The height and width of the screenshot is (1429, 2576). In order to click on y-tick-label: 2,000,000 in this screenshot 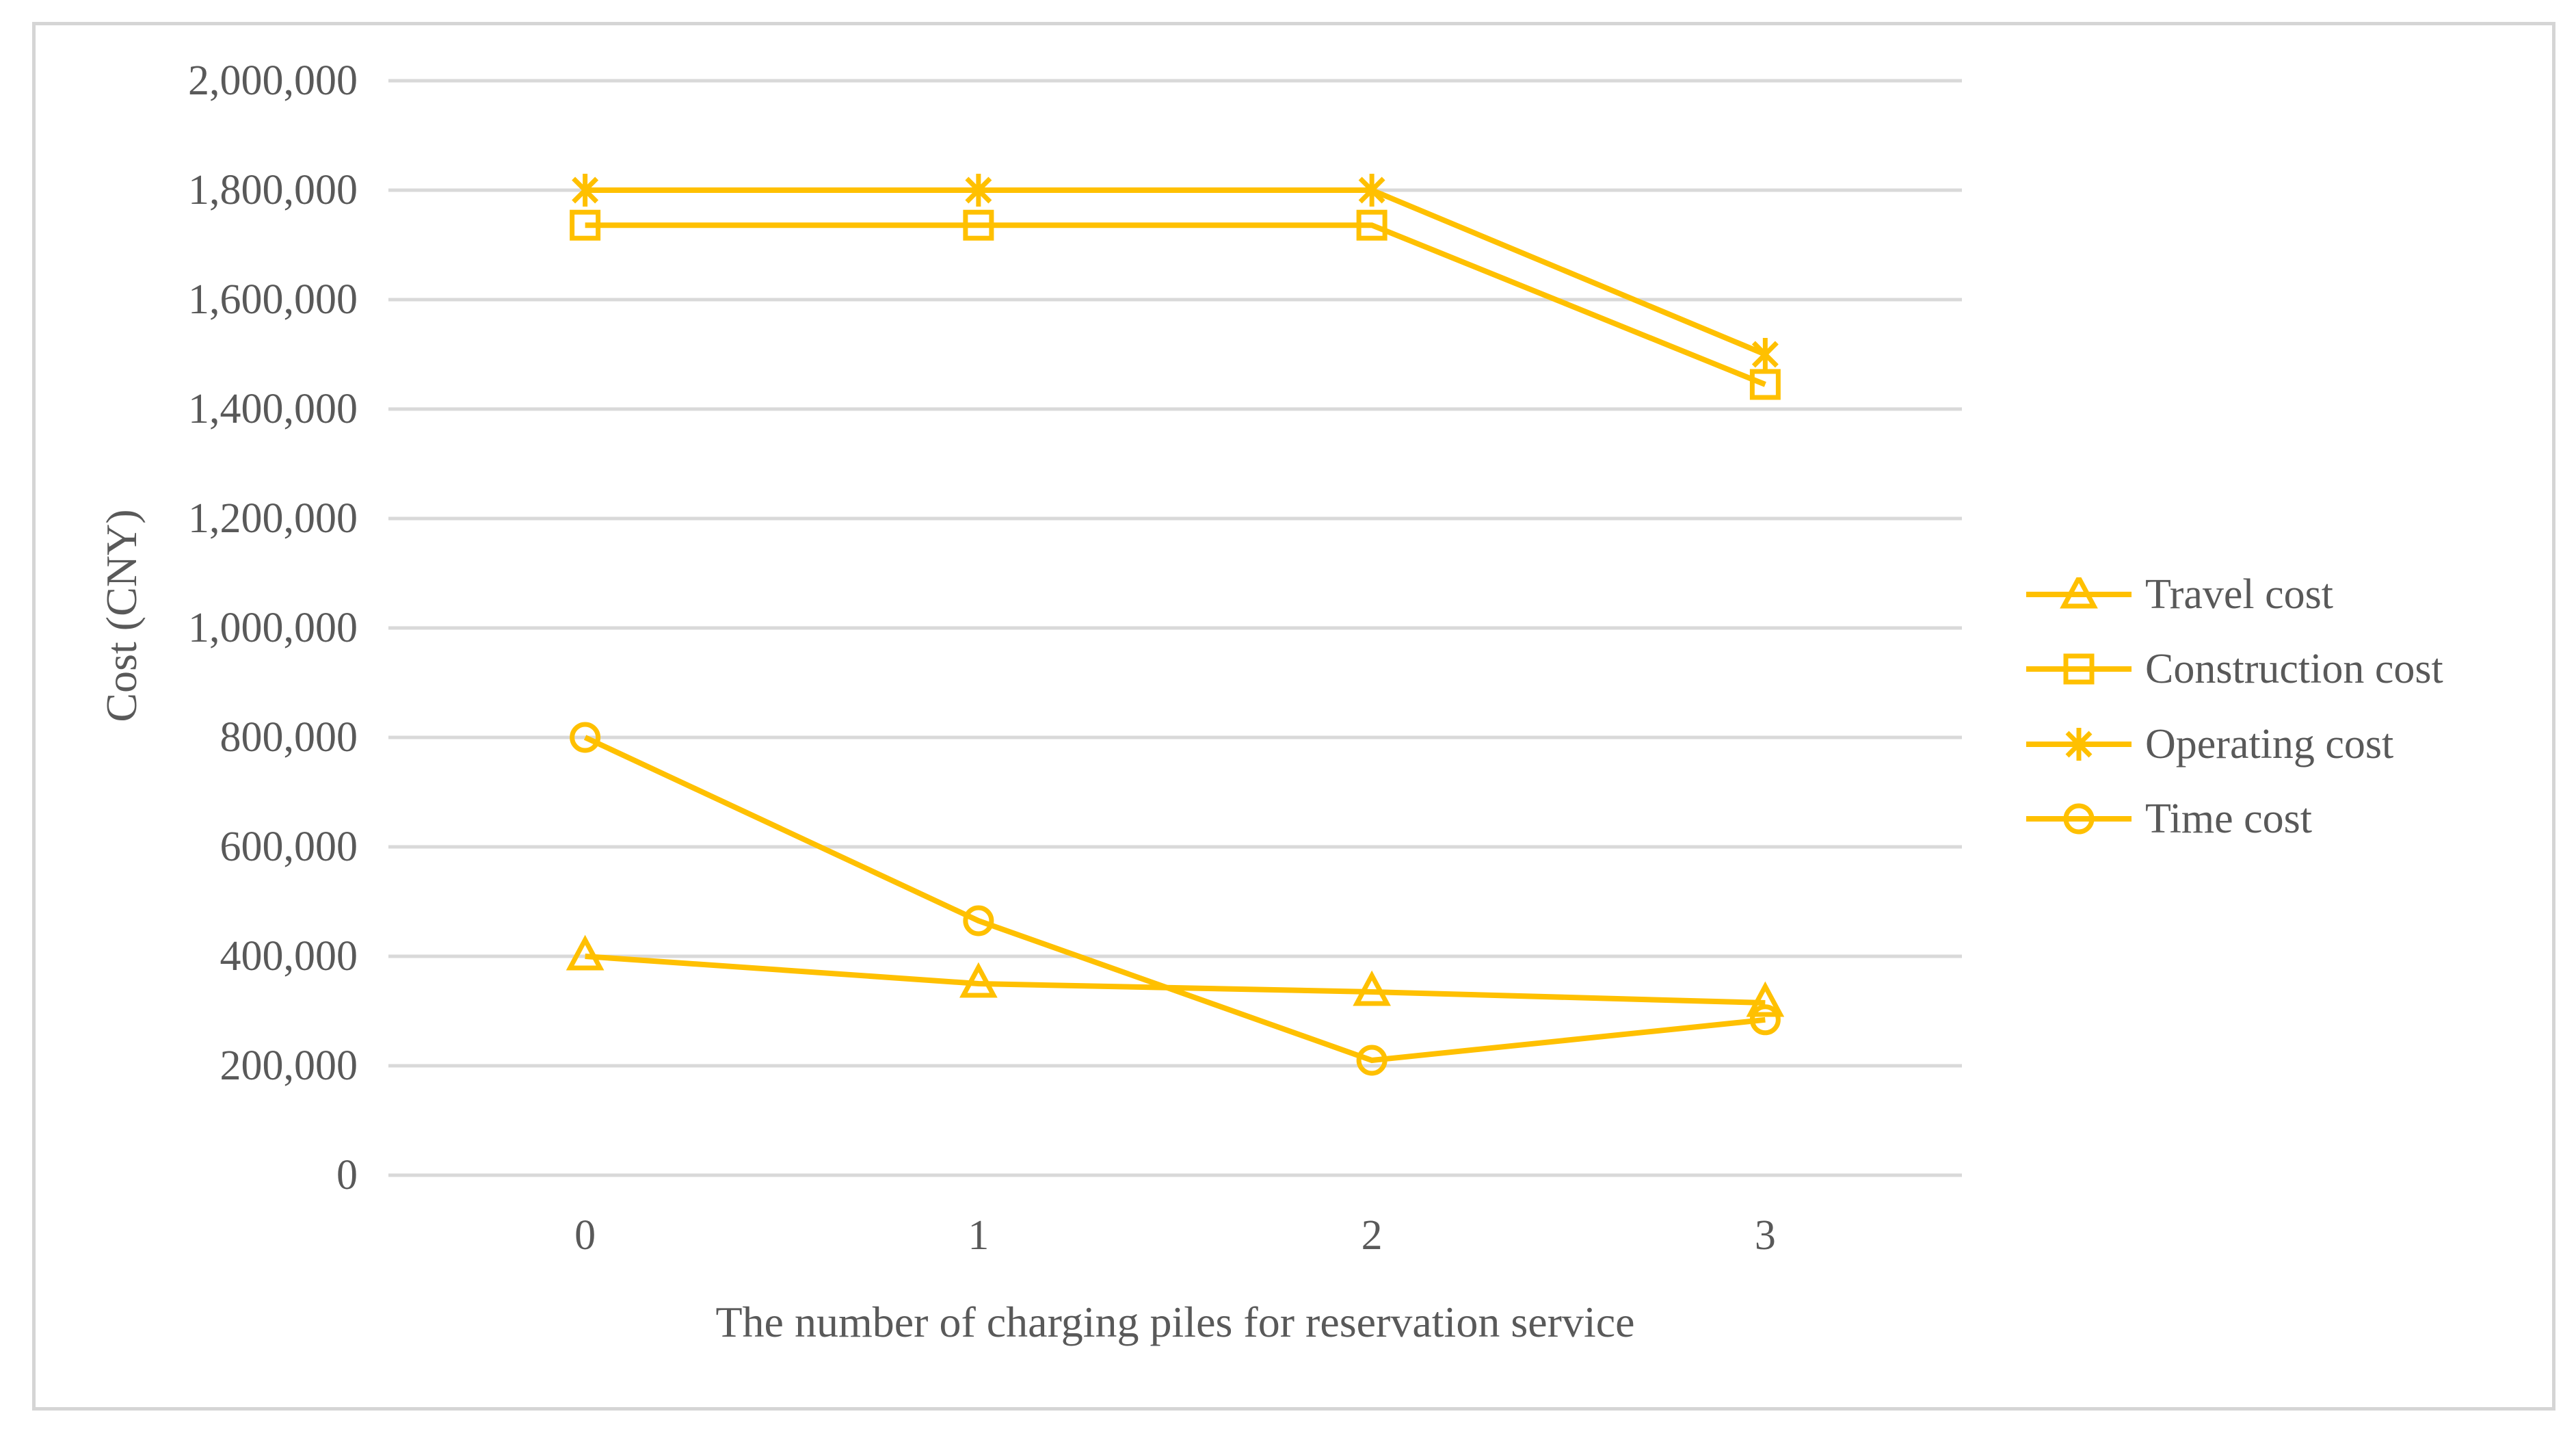, I will do `click(273, 80)`.